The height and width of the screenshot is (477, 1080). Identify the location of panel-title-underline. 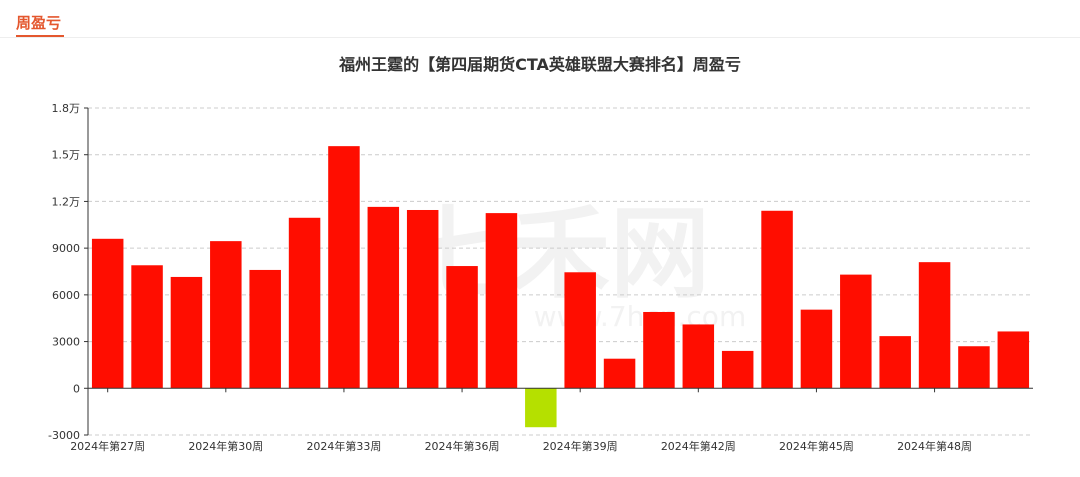
(40, 36).